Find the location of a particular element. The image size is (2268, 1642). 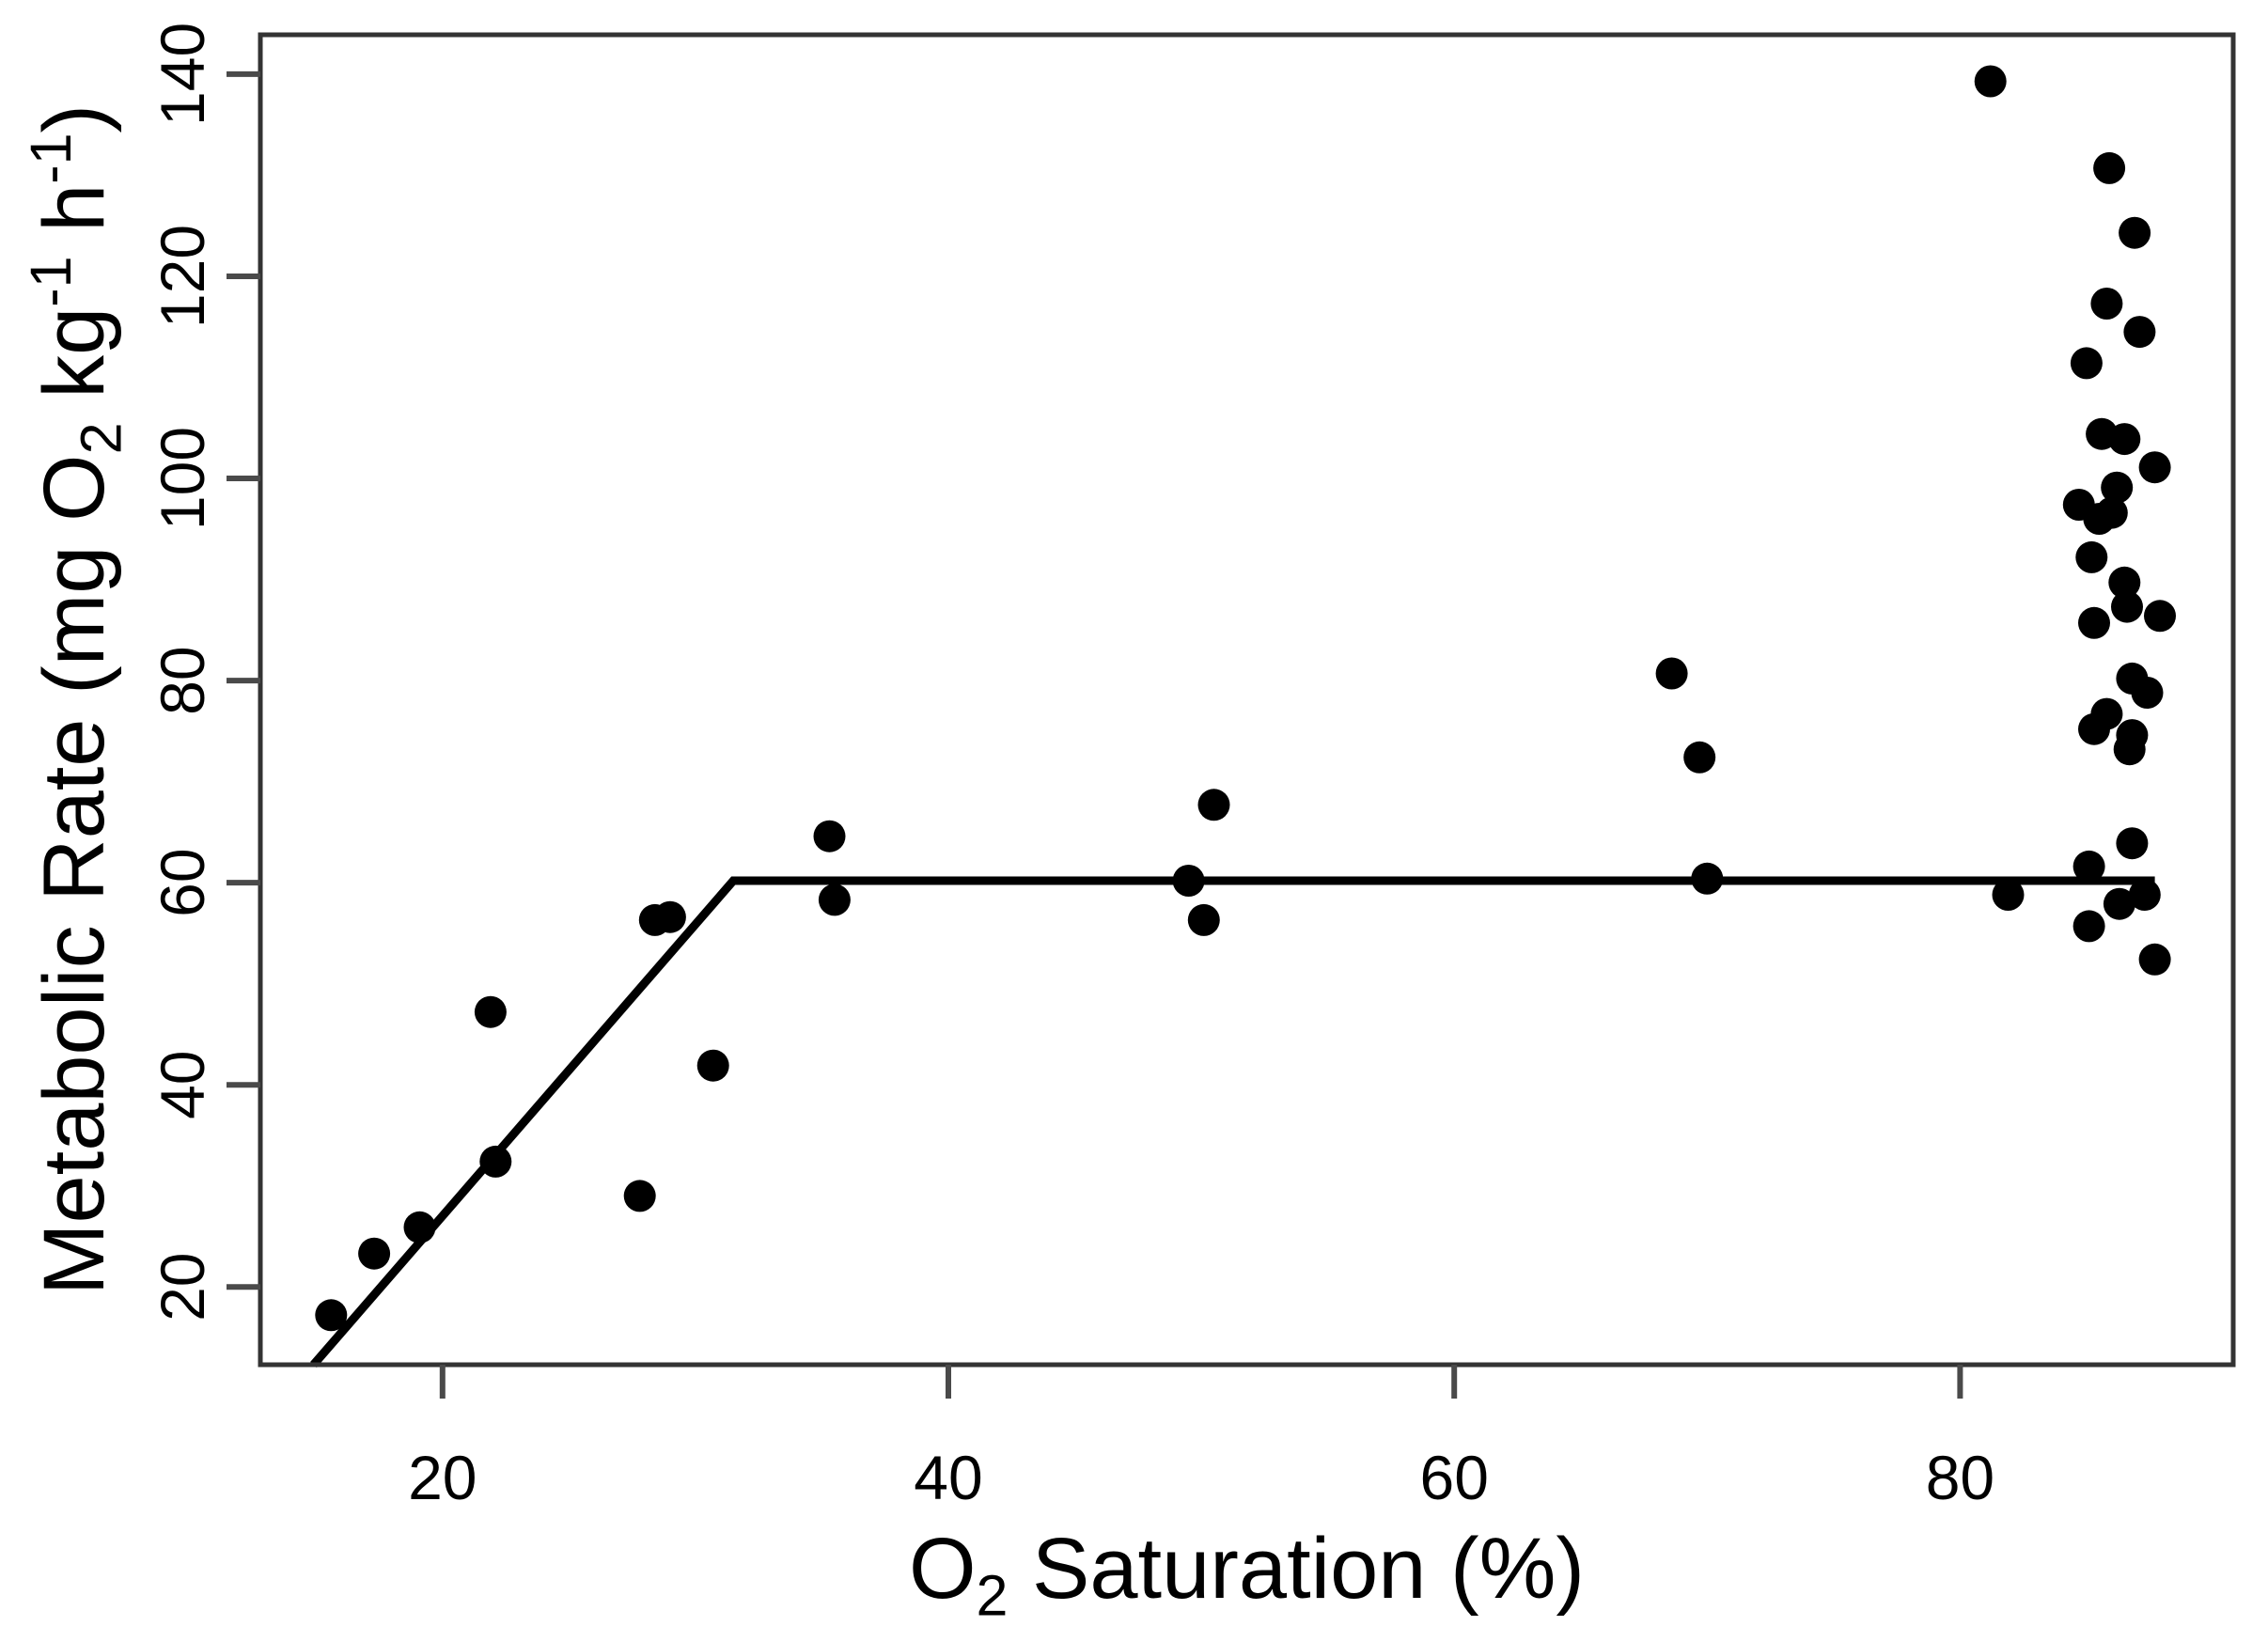

y-axis-tick-label: 140 is located at coordinates (182, 75).